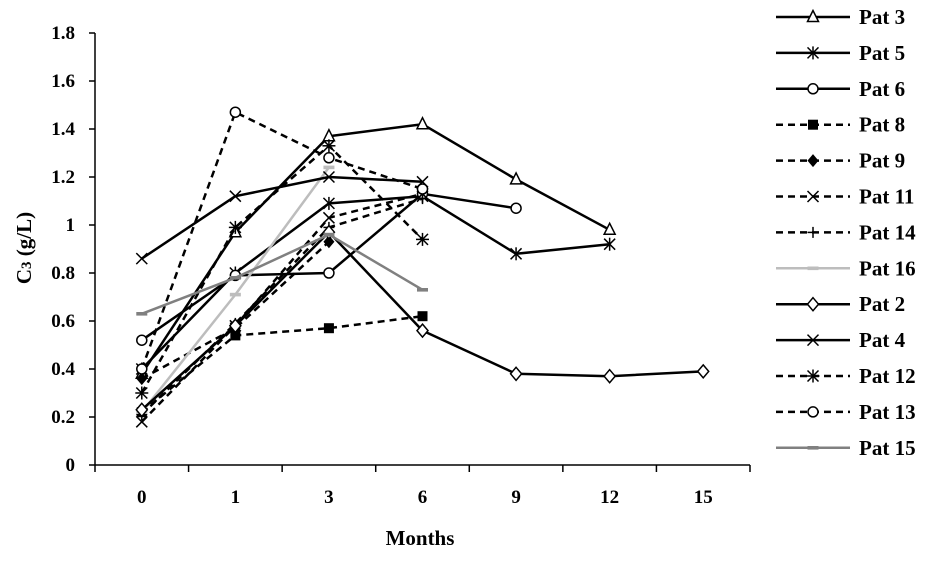  Describe the element at coordinates (882, 89) in the screenshot. I see `legend-label: Pat 6` at that location.